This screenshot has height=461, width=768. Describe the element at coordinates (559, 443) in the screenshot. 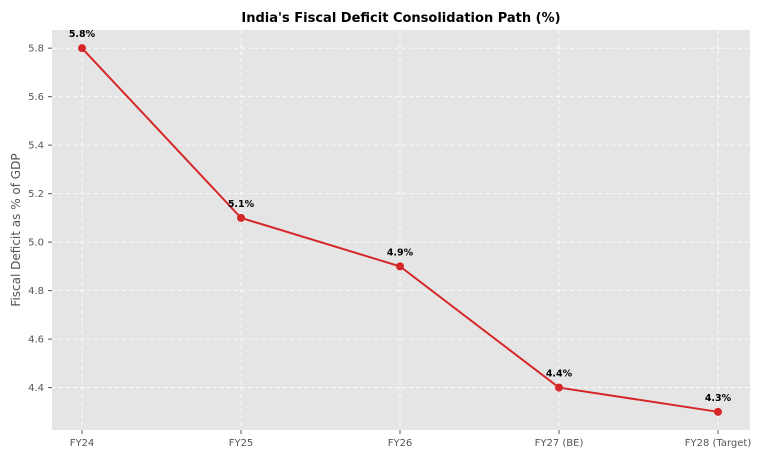

I see `x-tick-label: FY27 (BE)` at that location.